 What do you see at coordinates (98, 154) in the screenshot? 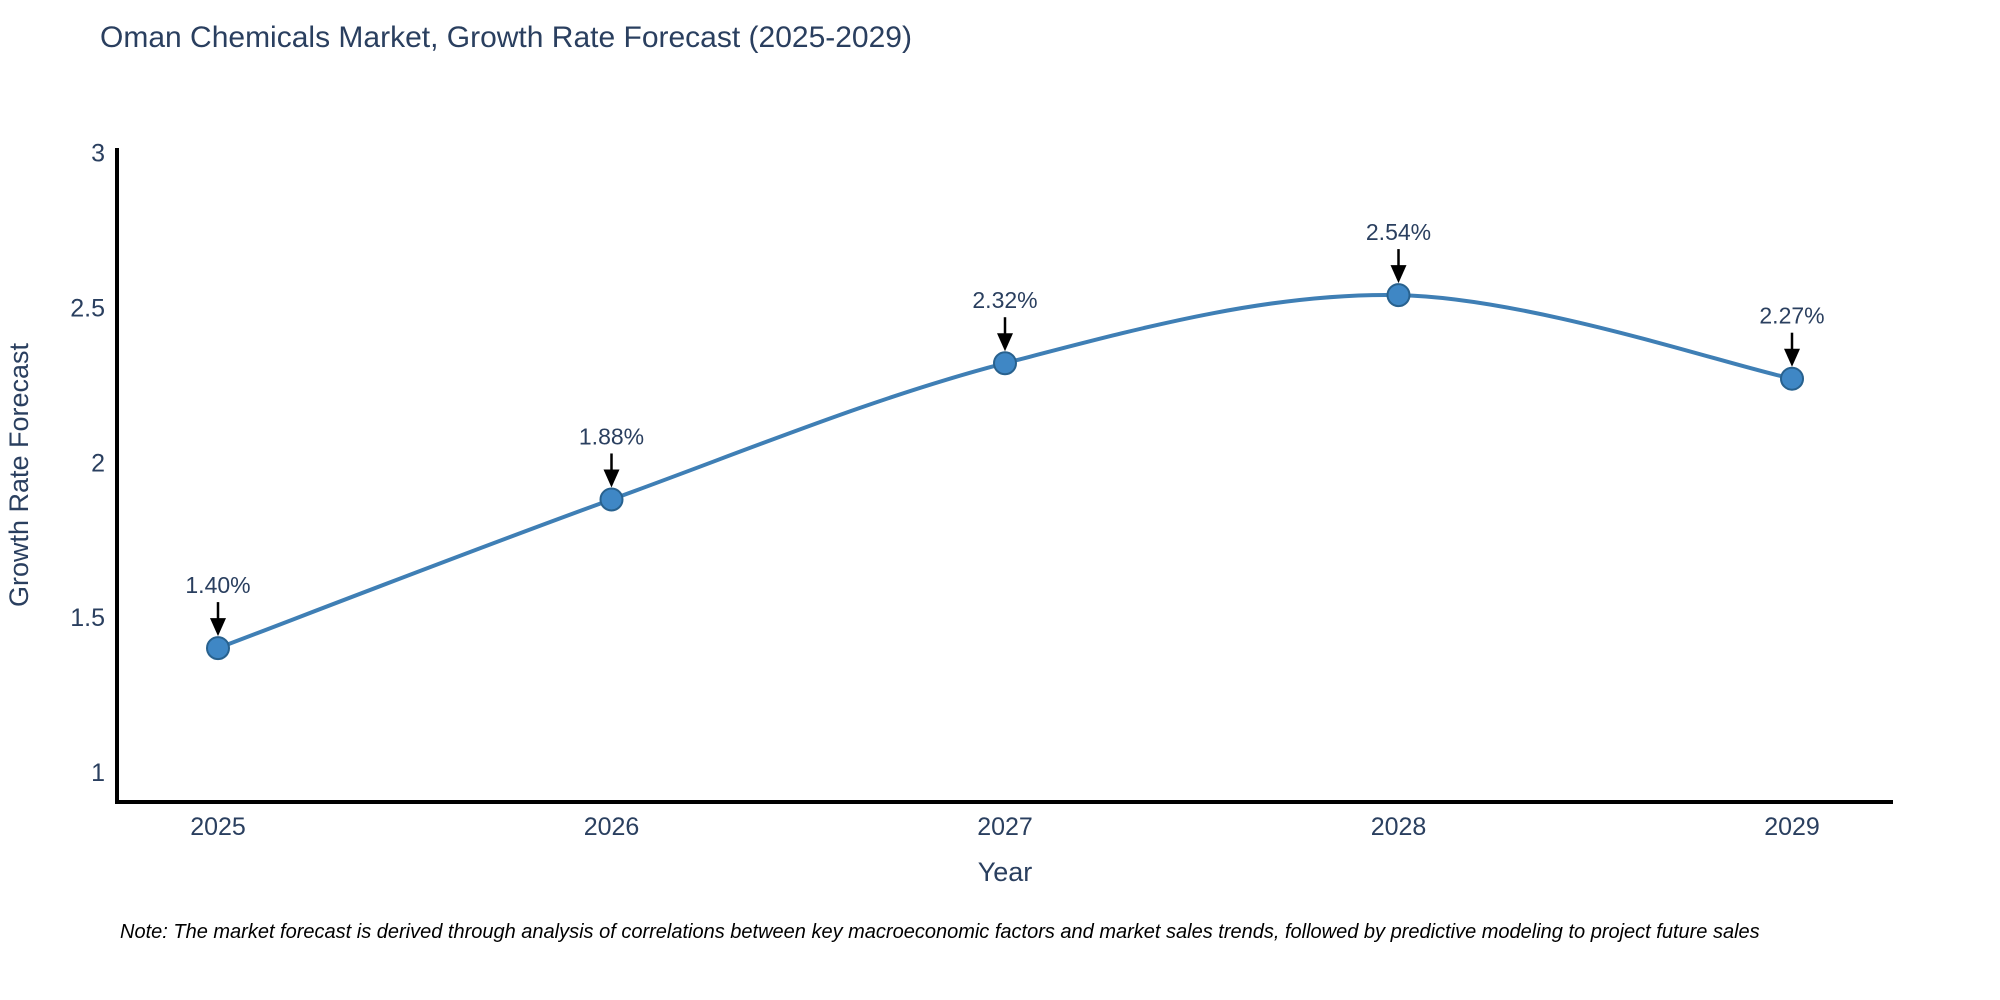
I see `y-axis-tick-label: 3` at bounding box center [98, 154].